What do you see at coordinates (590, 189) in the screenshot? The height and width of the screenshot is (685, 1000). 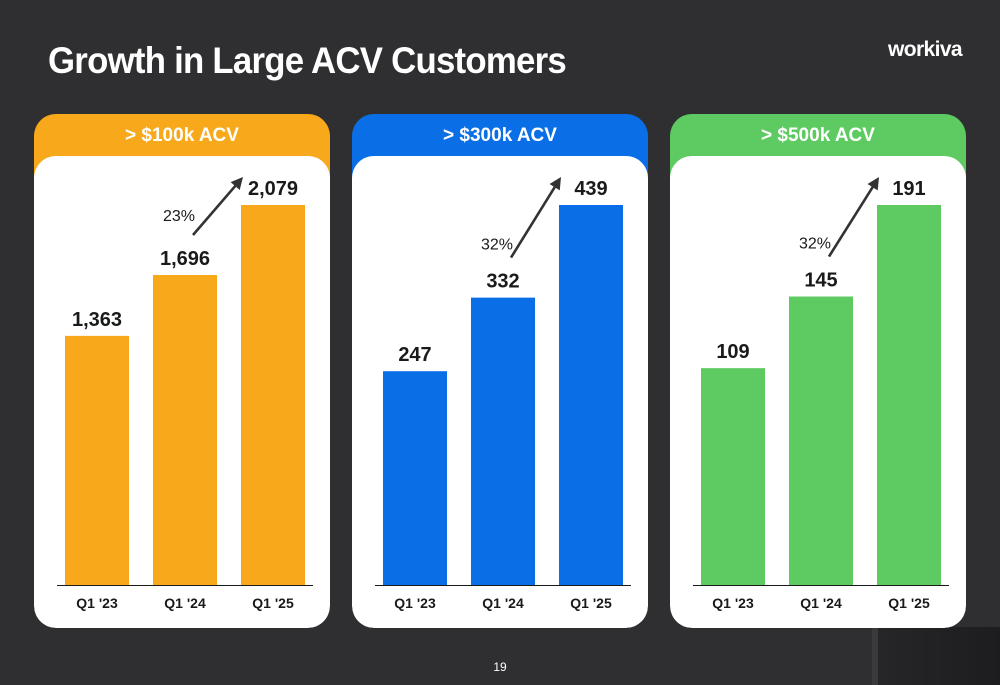 I see `bar-value-label: 439` at bounding box center [590, 189].